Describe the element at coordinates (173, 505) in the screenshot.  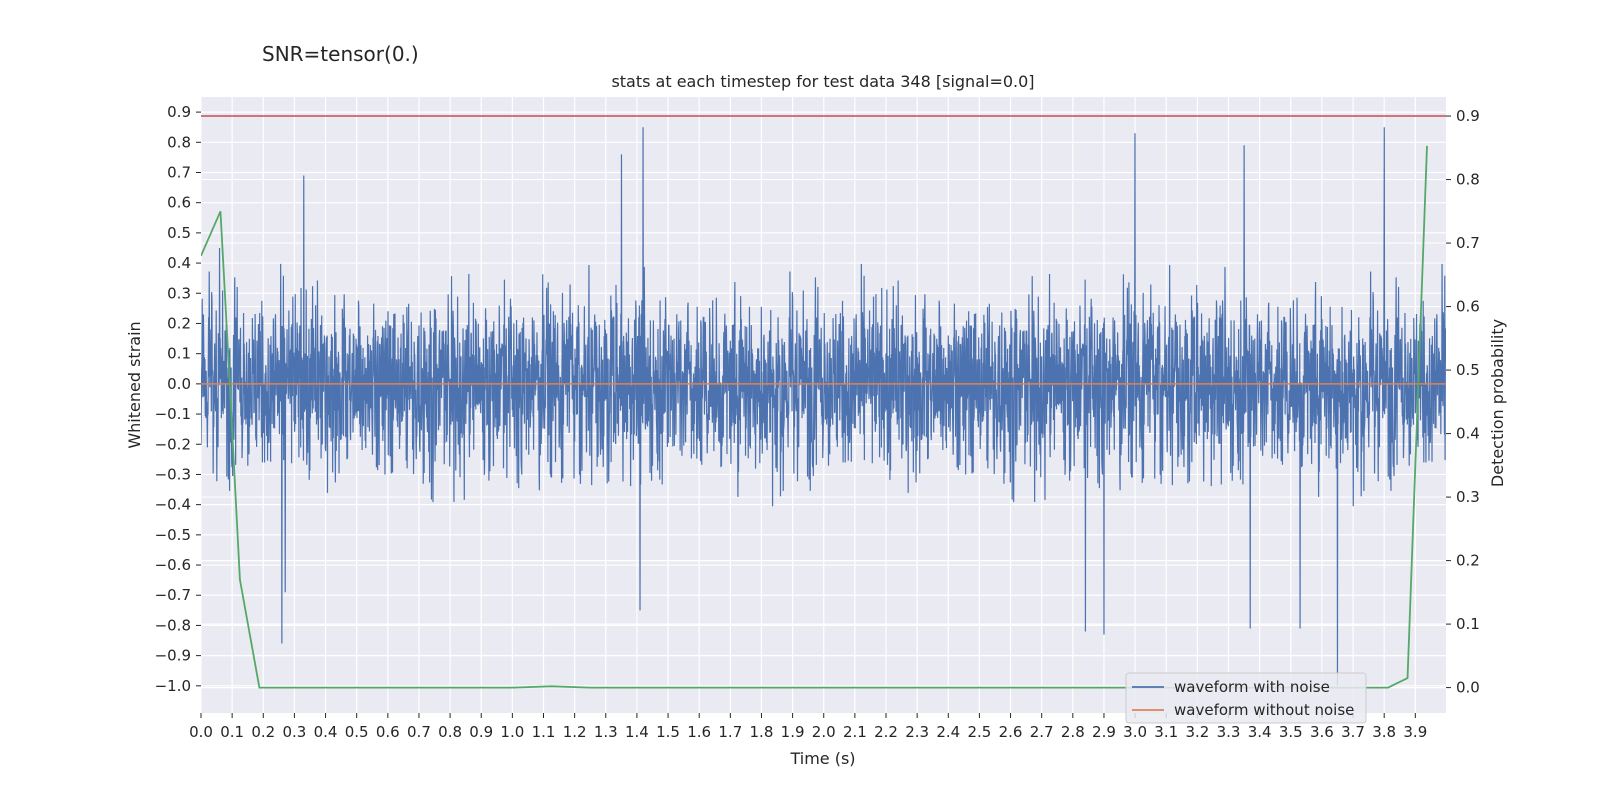
I see `y-tick-label: −0.4` at that location.